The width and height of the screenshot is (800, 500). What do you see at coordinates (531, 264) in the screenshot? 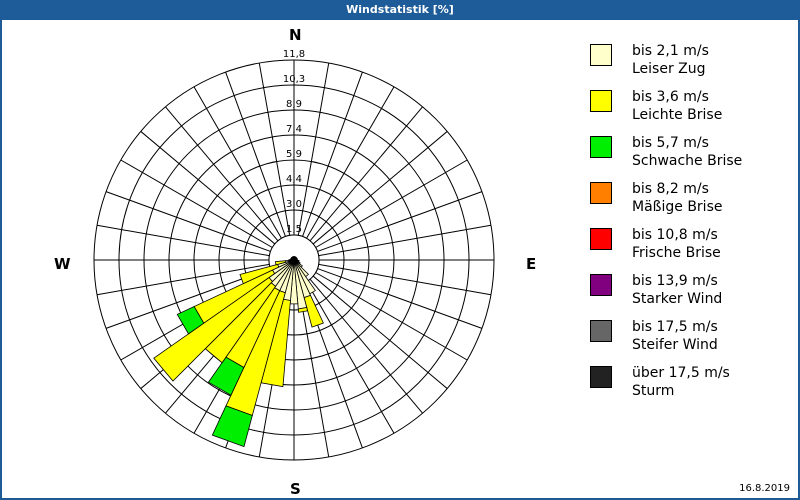
I see `compass-east-label: E` at bounding box center [531, 264].